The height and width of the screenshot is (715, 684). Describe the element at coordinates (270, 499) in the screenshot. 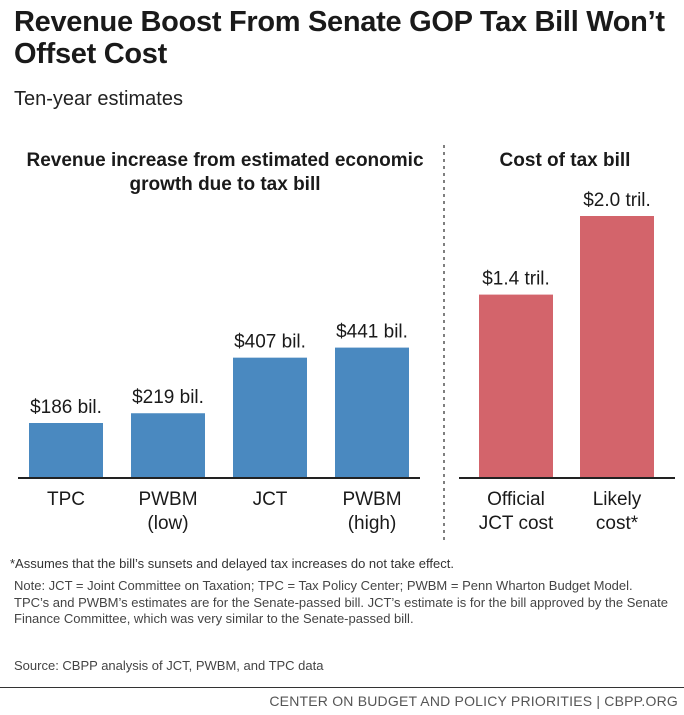

I see `category-label: JCT` at that location.